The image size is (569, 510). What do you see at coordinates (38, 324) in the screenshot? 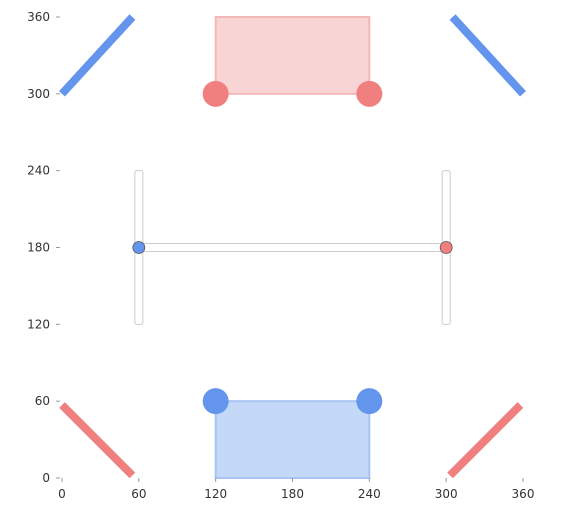
I see `y-tick-label-2: 120` at bounding box center [38, 324].